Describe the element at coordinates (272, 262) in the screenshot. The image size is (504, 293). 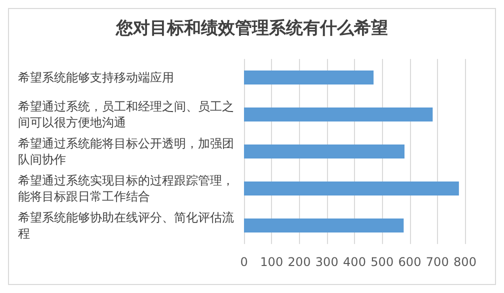
I see `x-tick-label: 100` at that location.